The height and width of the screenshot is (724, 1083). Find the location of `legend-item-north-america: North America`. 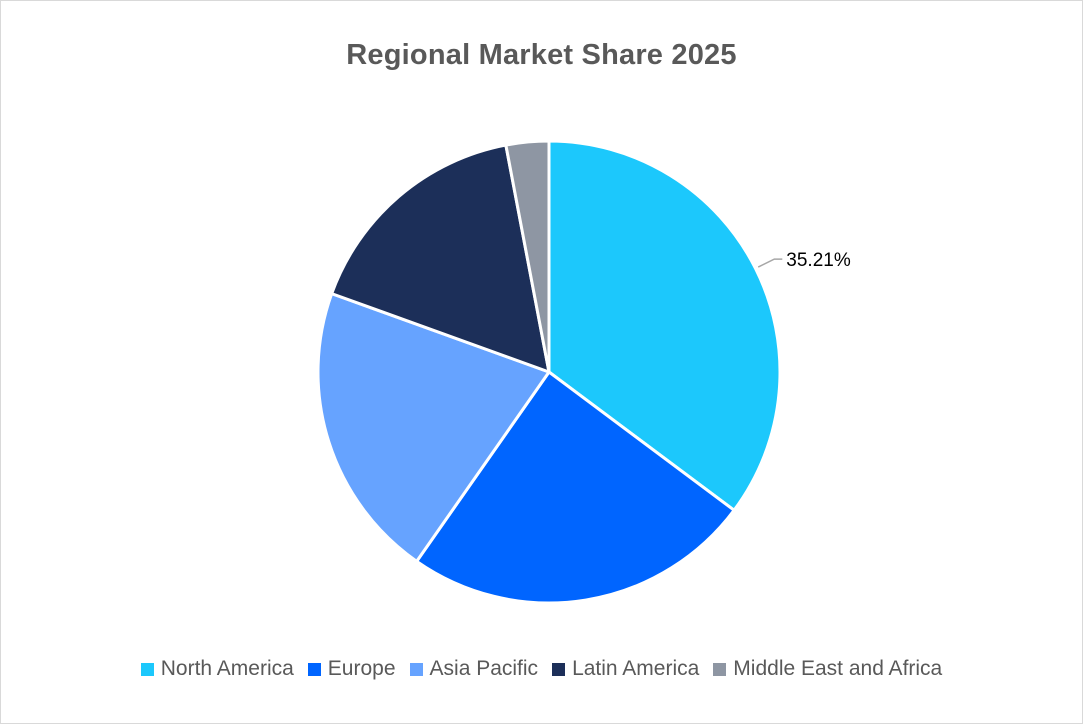

legend-item-north-america: North America is located at coordinates (217, 669).